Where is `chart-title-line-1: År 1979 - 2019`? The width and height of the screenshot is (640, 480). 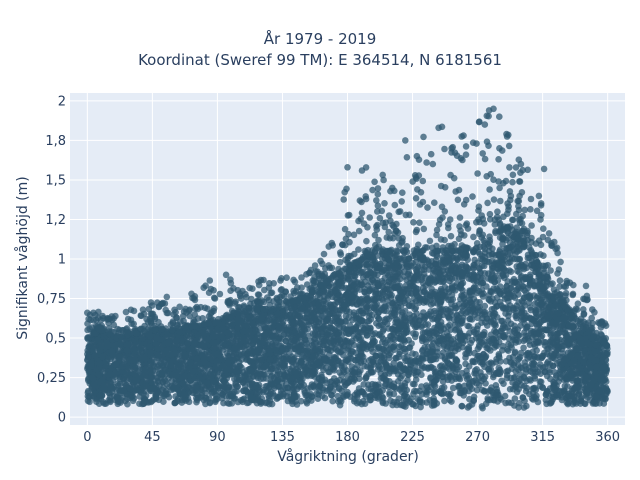
chart-title-line-1: År 1979 - 2019 is located at coordinates (320, 39).